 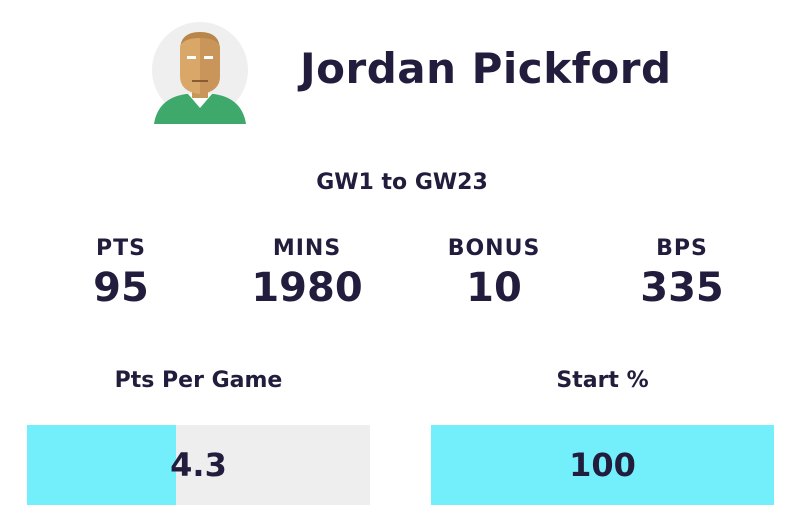 I want to click on stat: MINS 1980, so click(x=307, y=273).